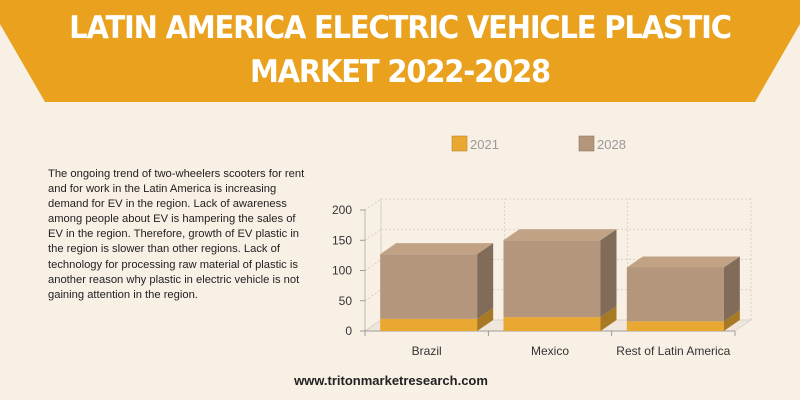 The image size is (800, 400). I want to click on chart-legend: 2021 2028, so click(538, 143).